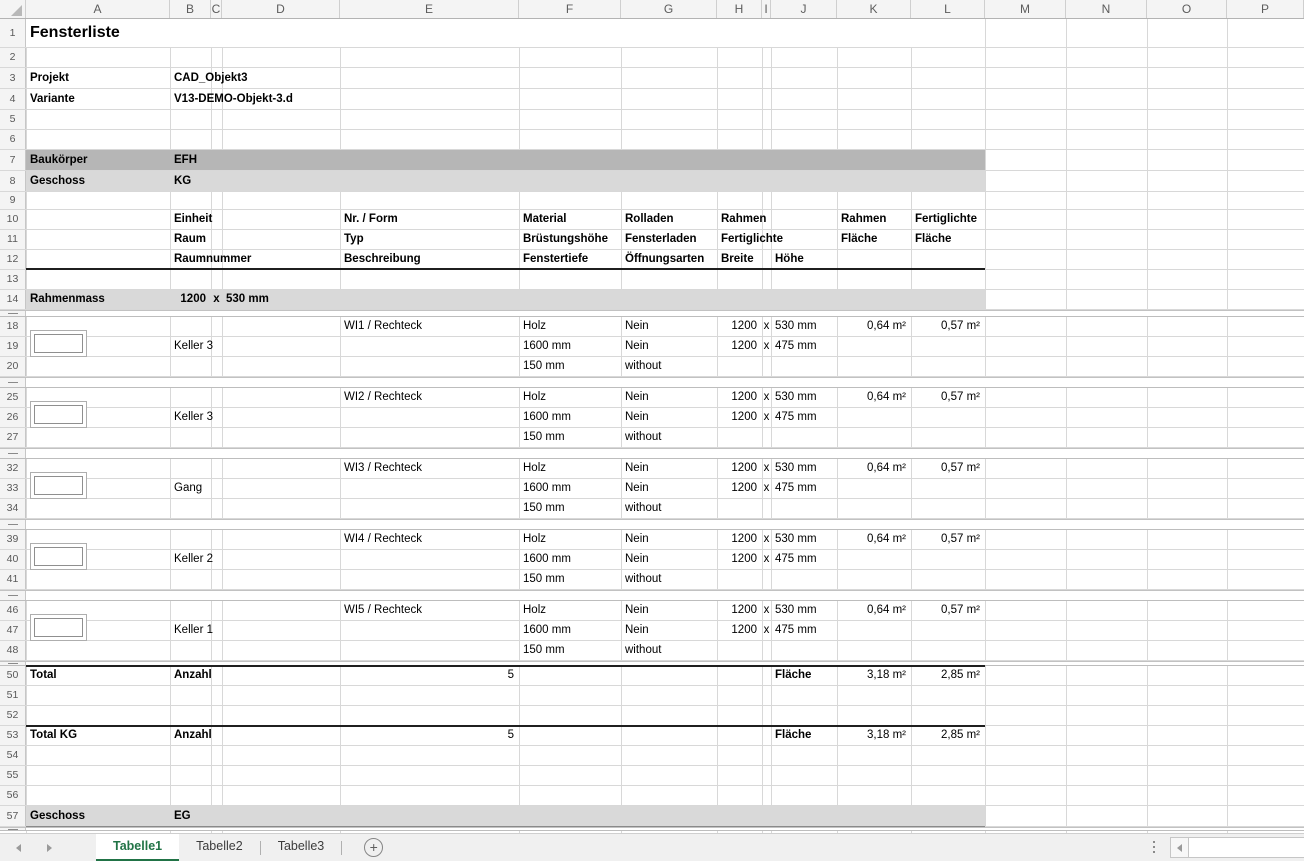 This screenshot has width=1304, height=861. I want to click on row-header-34: 34, so click(13, 508).